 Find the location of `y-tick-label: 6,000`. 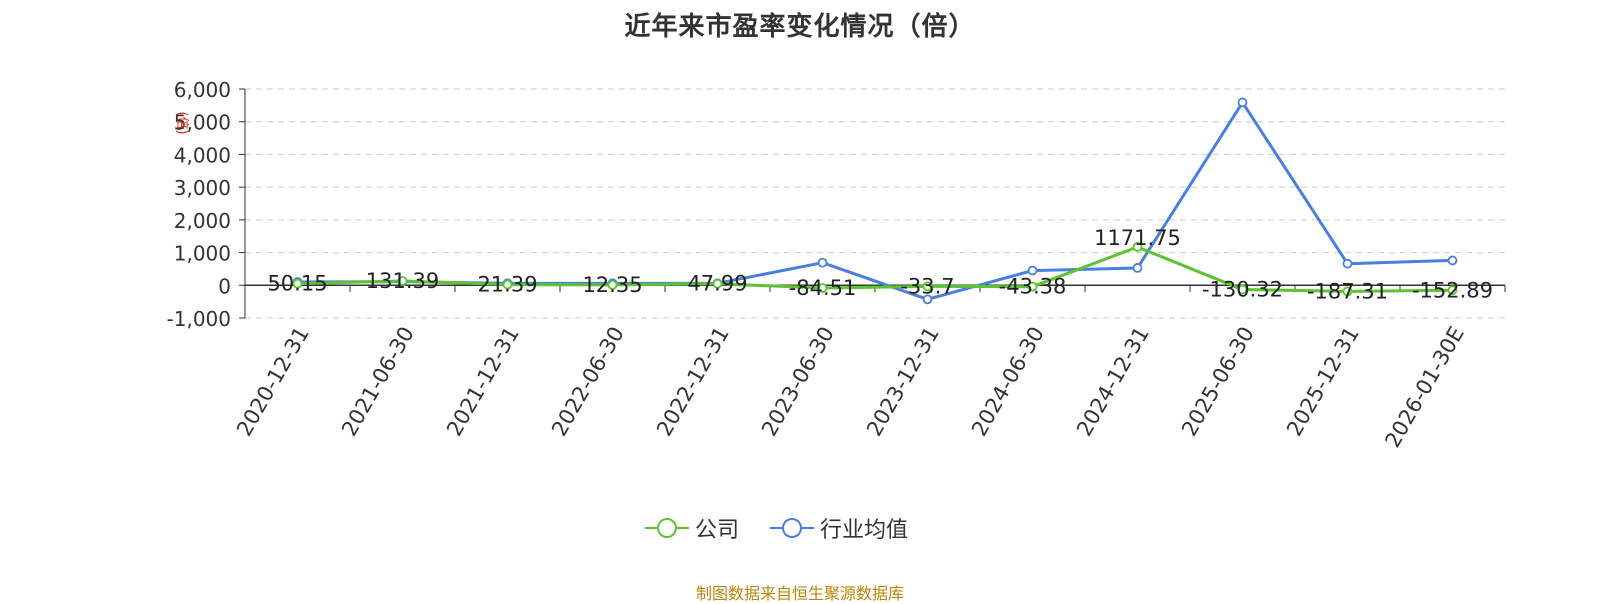

y-tick-label: 6,000 is located at coordinates (202, 90).